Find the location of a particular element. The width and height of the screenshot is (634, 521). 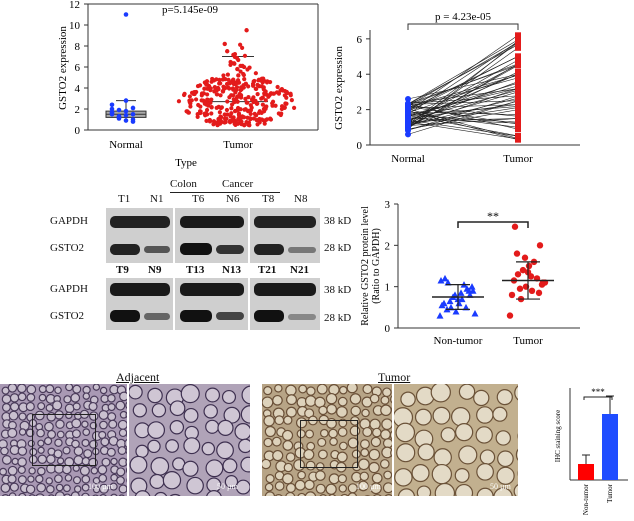

scale-bar-label: 50 µm is located at coordinates (227, 486).